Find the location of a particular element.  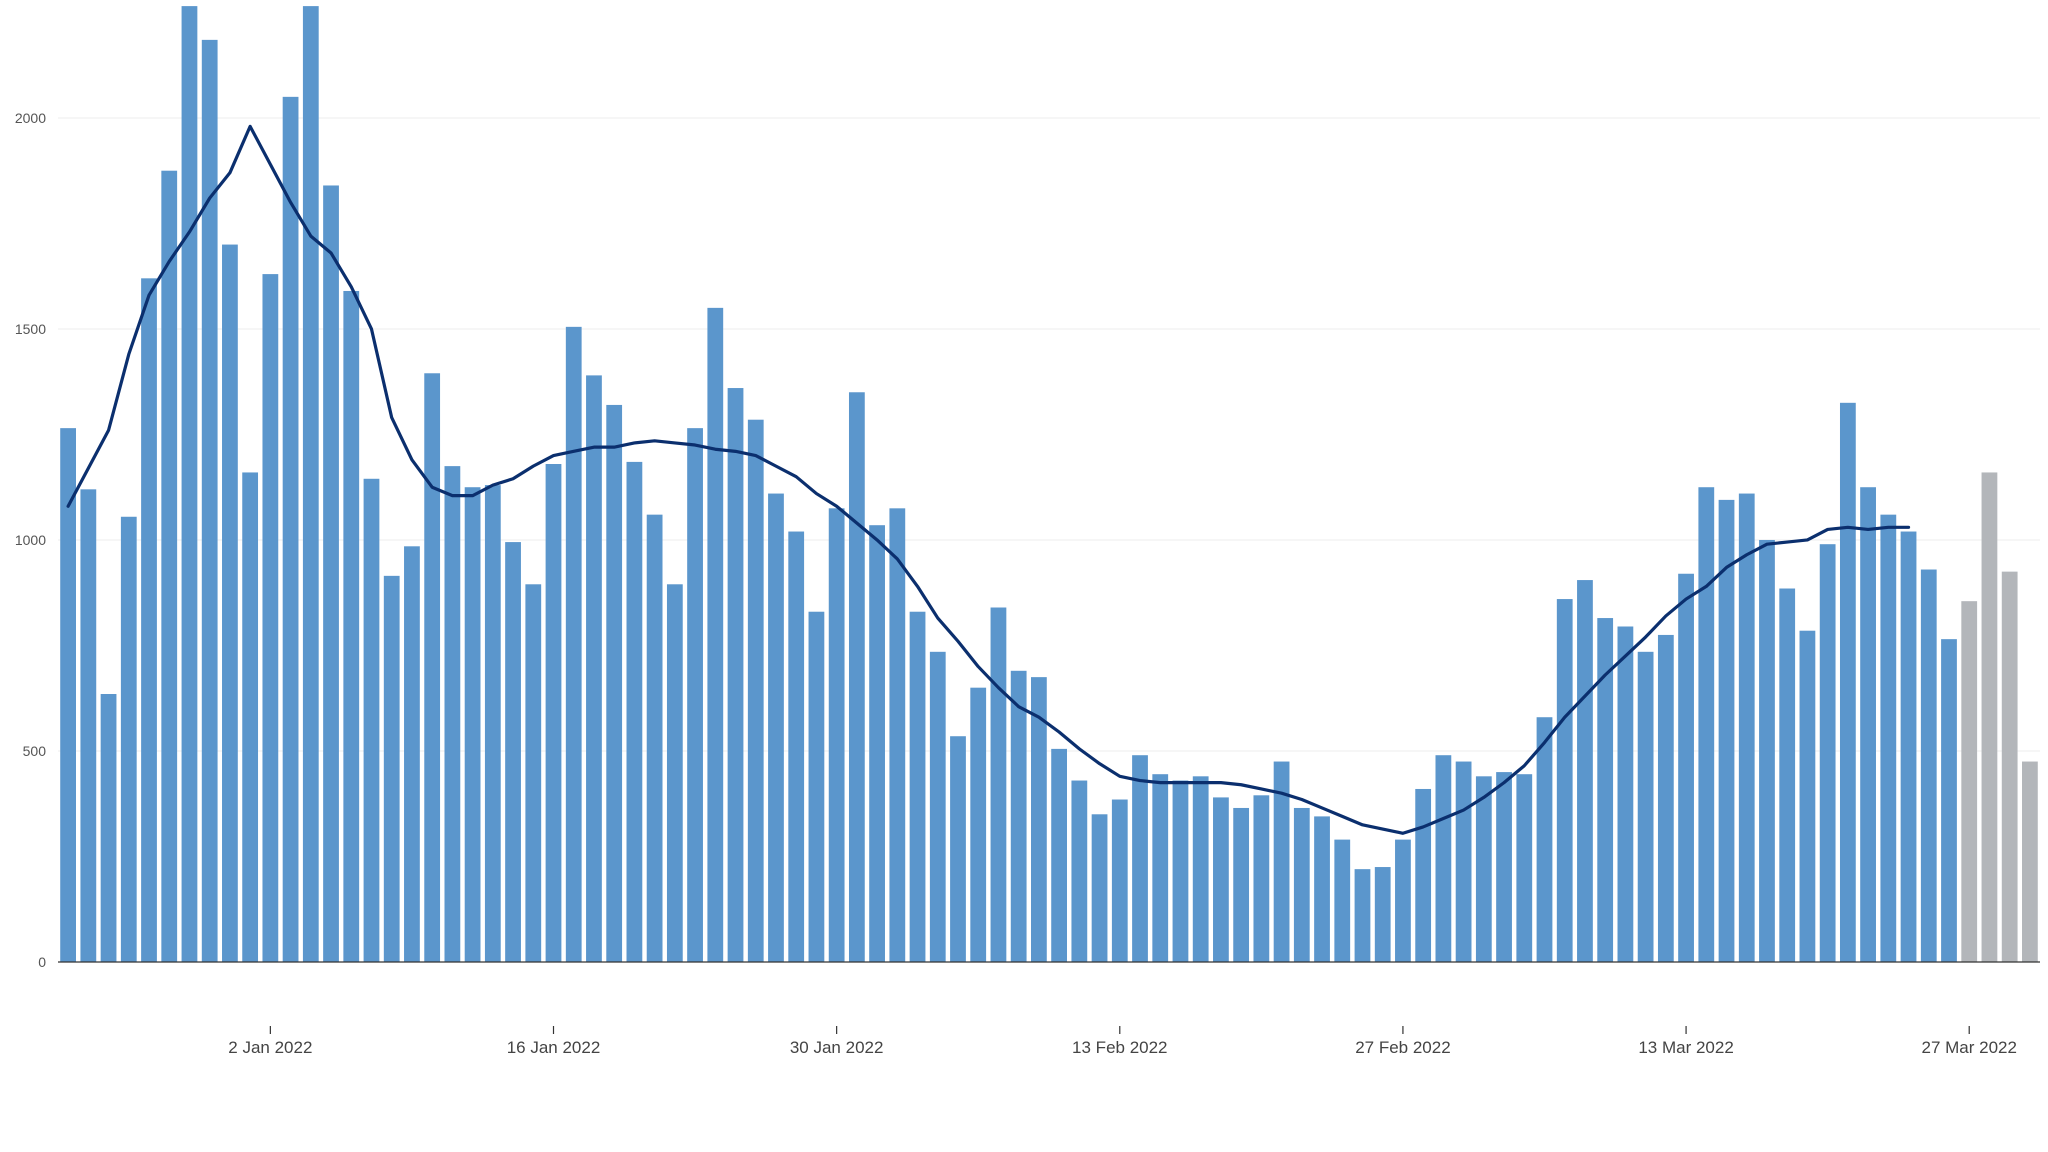

x-tick-label: 27 Feb 2022 is located at coordinates (1402, 1047).